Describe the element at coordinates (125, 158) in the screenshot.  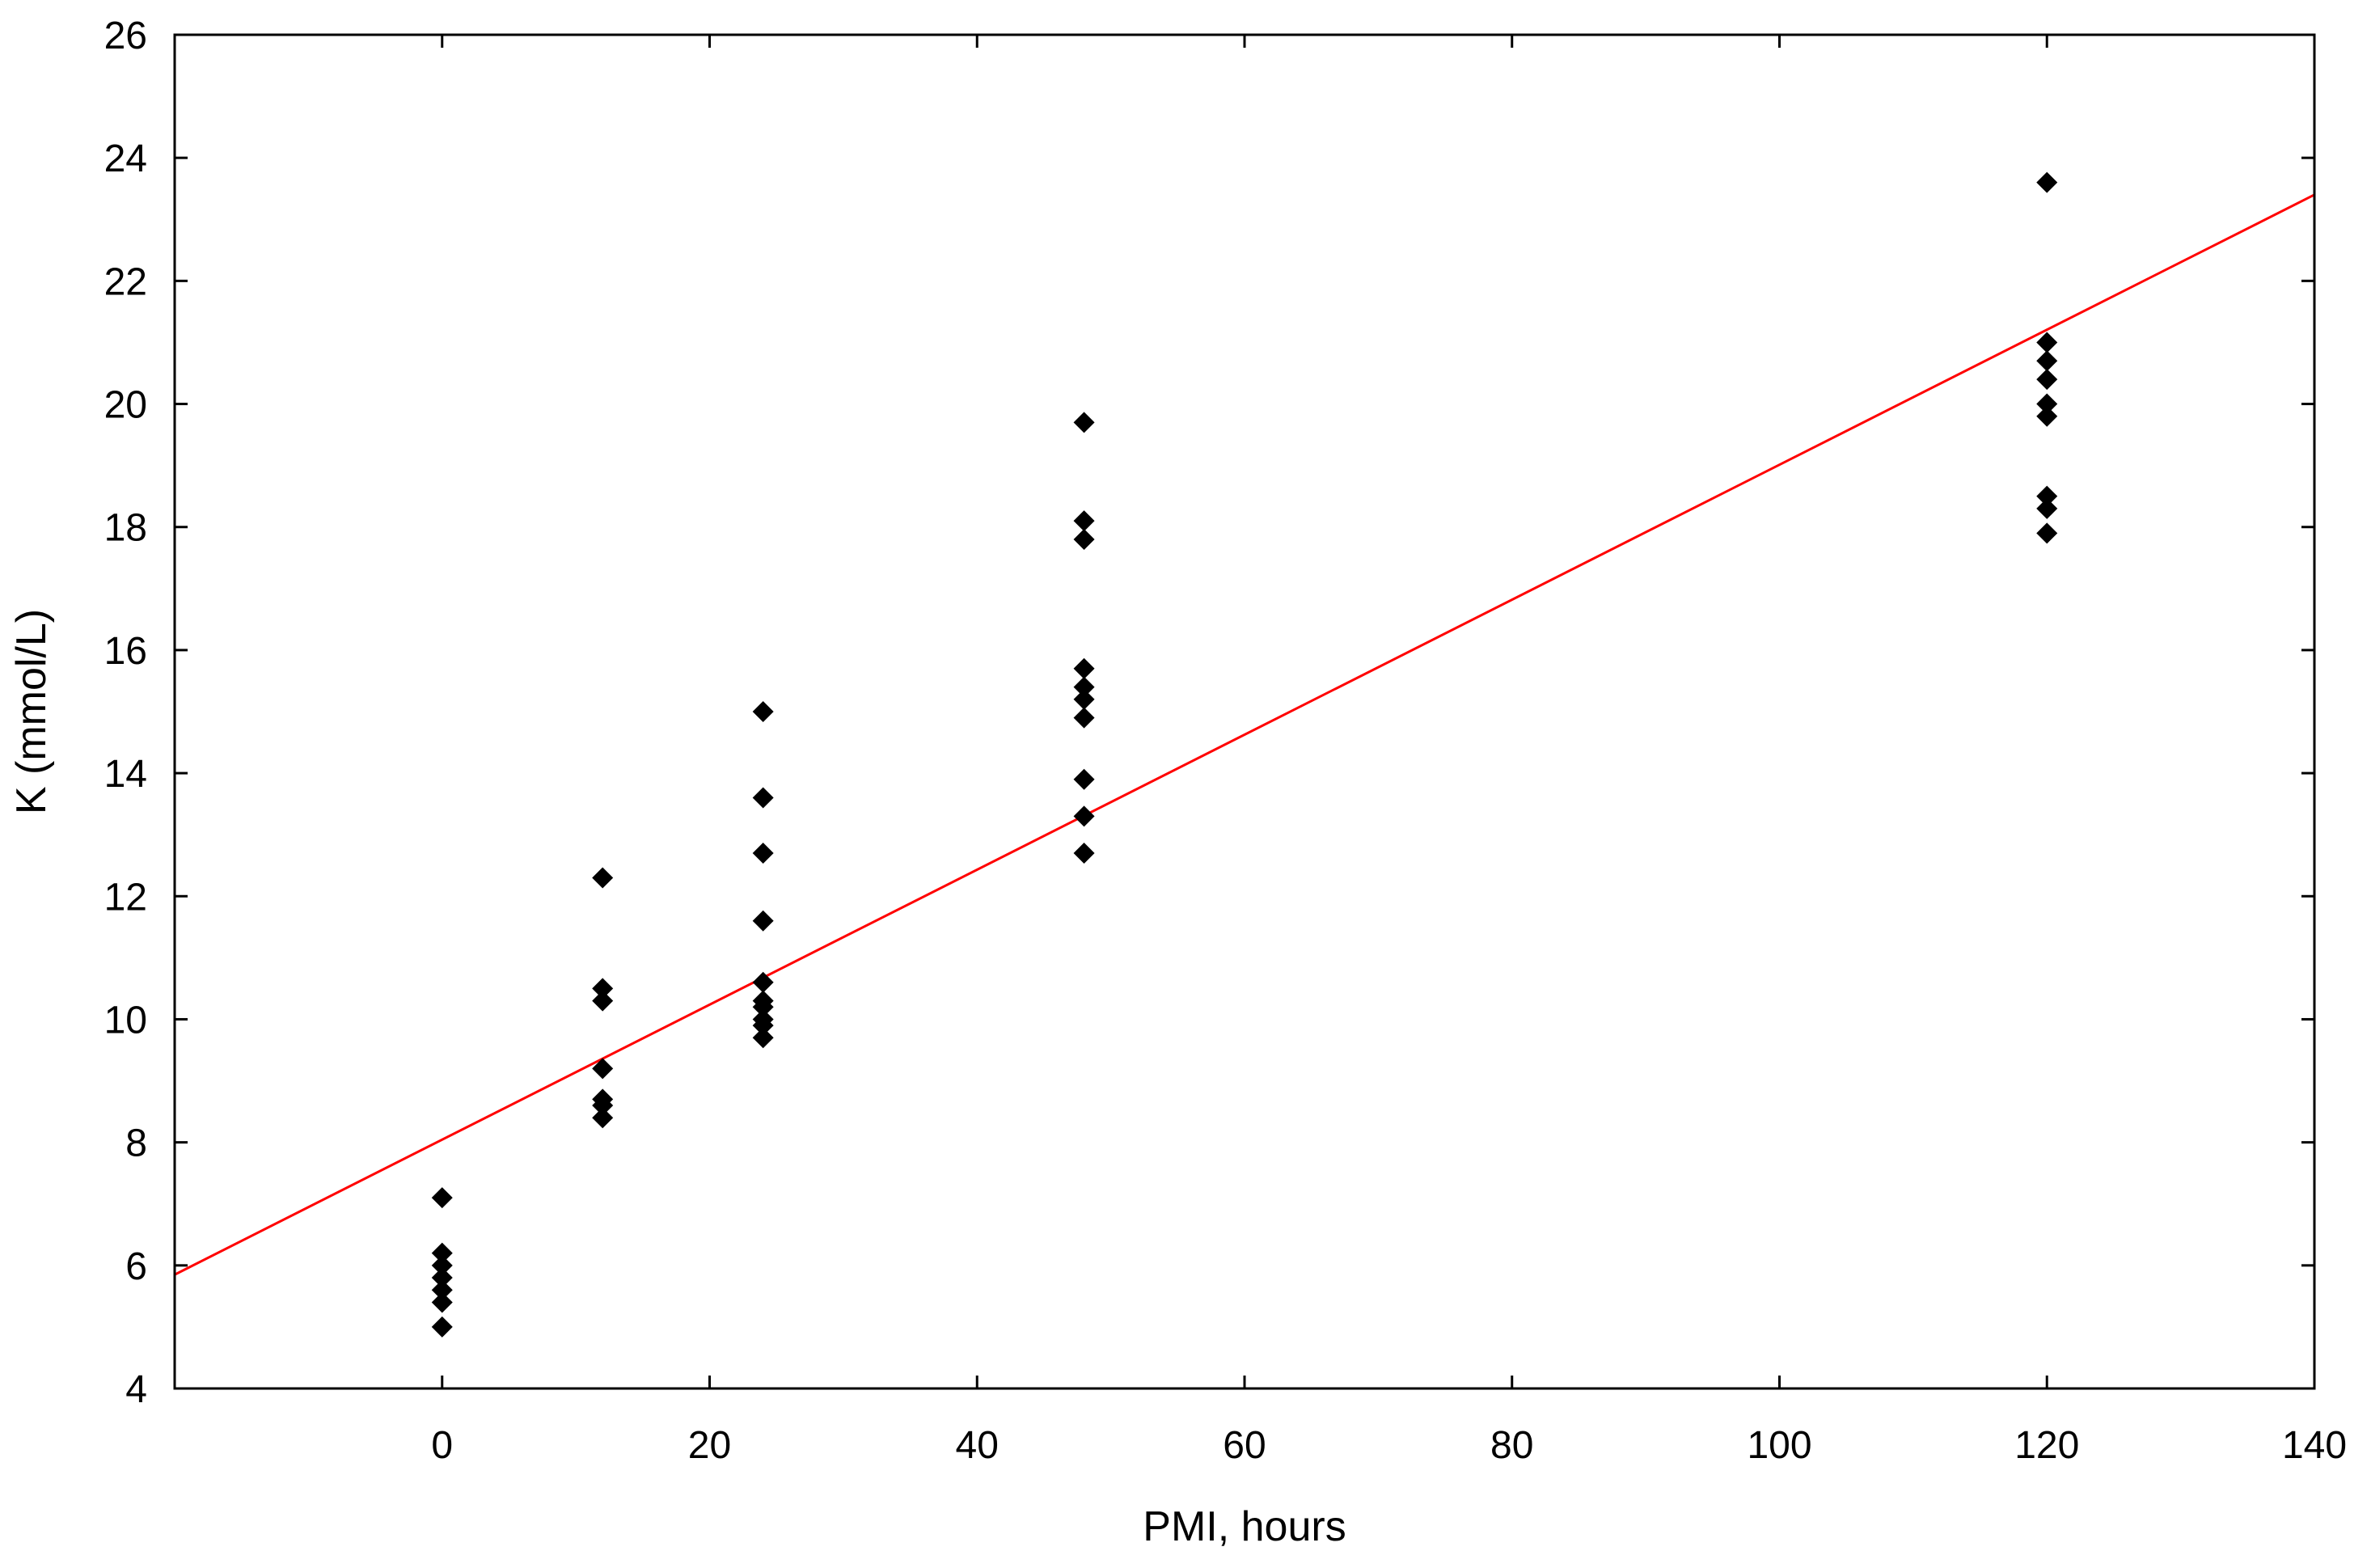
I see `y-tick-label: 24` at that location.